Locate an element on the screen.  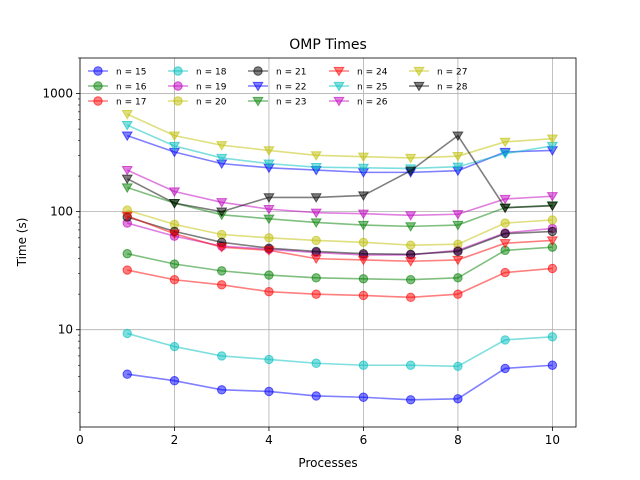
y-tick-label: 100 is located at coordinates (61, 212).